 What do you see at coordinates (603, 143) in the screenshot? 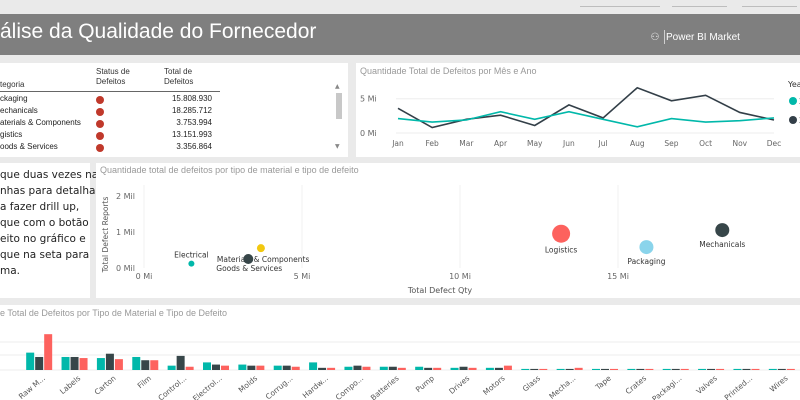
I see `x-tick-label: Jul` at bounding box center [603, 143].